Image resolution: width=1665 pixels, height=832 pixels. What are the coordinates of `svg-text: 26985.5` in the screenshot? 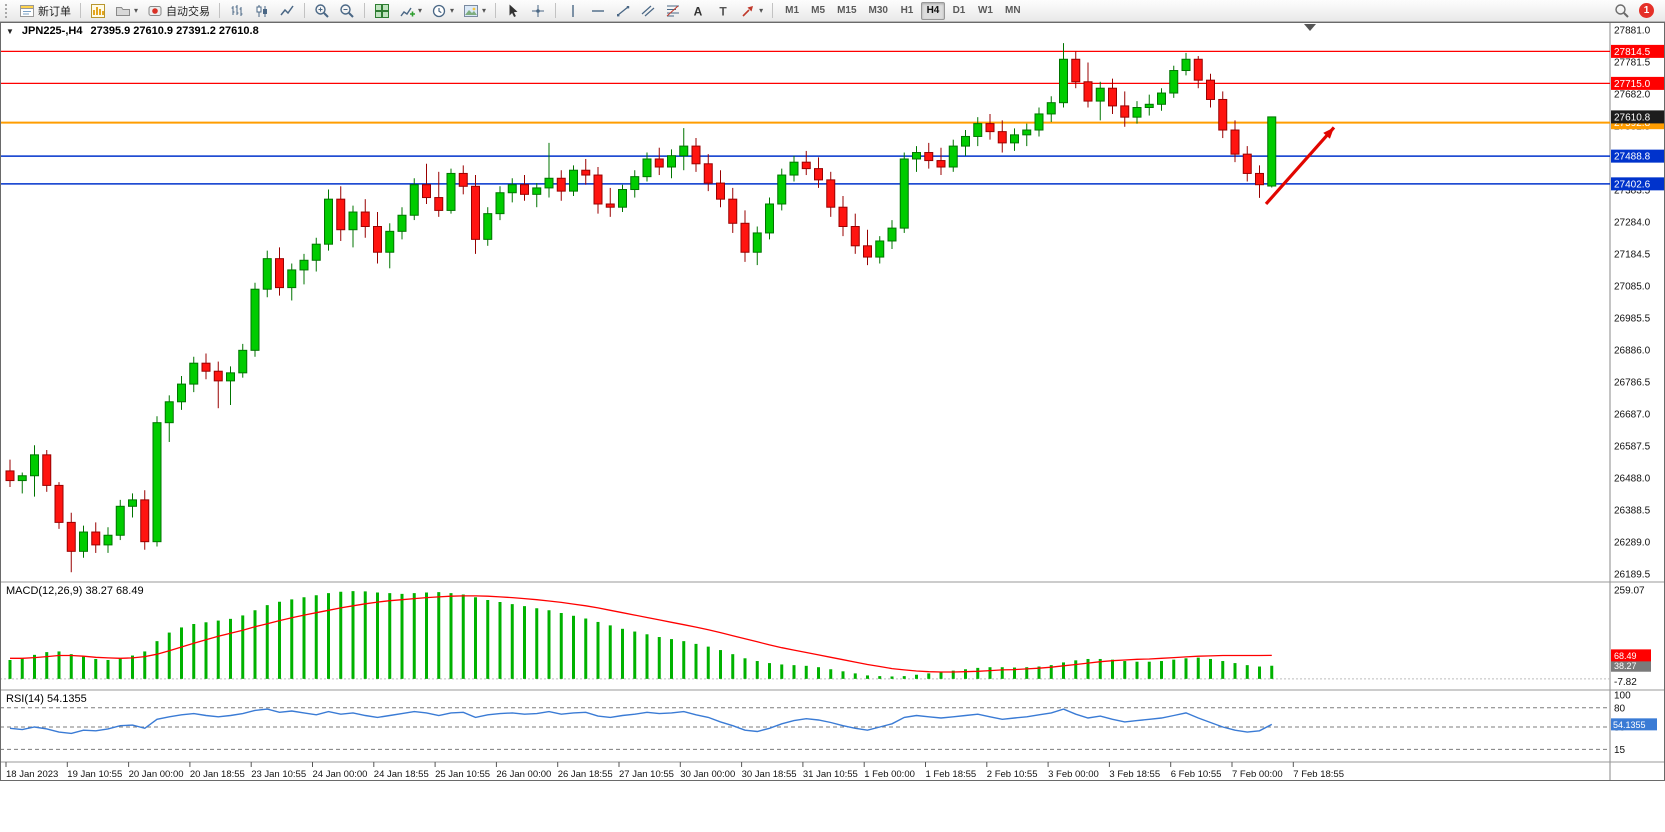 It's located at (1632, 319).